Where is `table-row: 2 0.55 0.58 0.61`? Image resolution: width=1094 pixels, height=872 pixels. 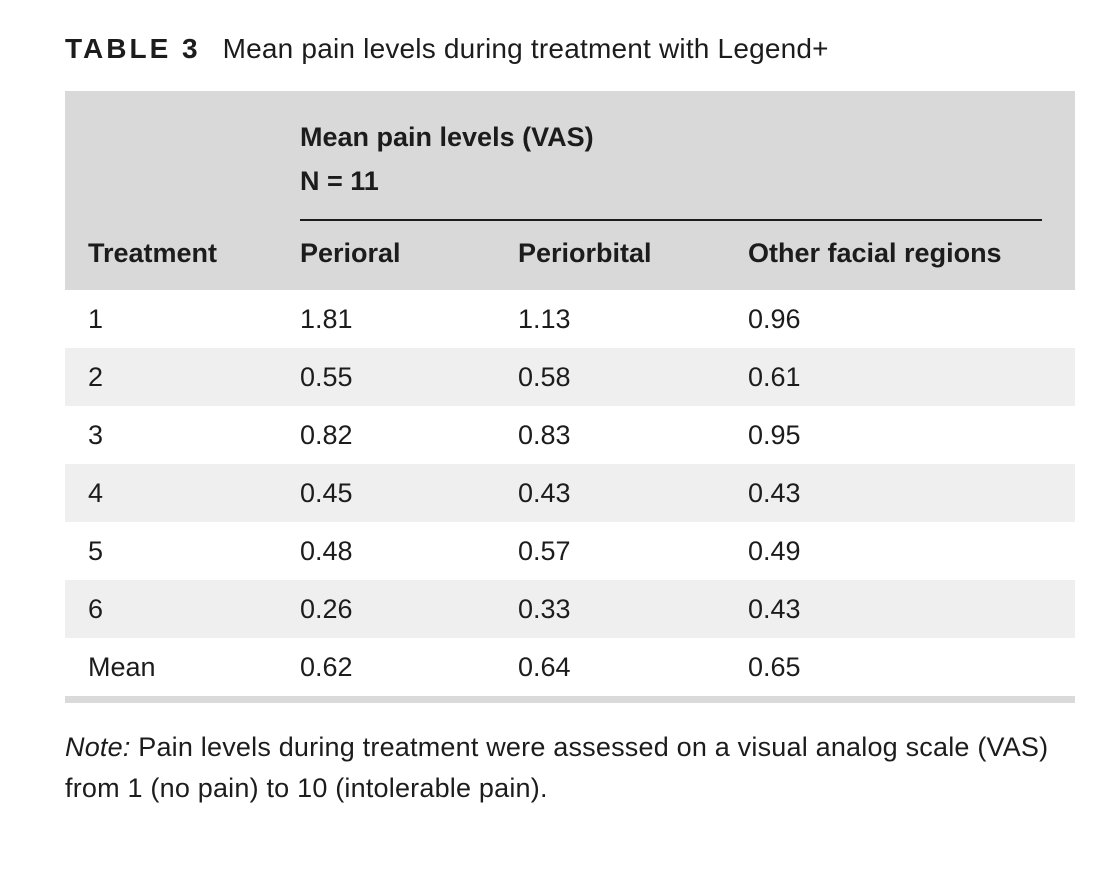 table-row: 2 0.55 0.58 0.61 is located at coordinates (570, 377).